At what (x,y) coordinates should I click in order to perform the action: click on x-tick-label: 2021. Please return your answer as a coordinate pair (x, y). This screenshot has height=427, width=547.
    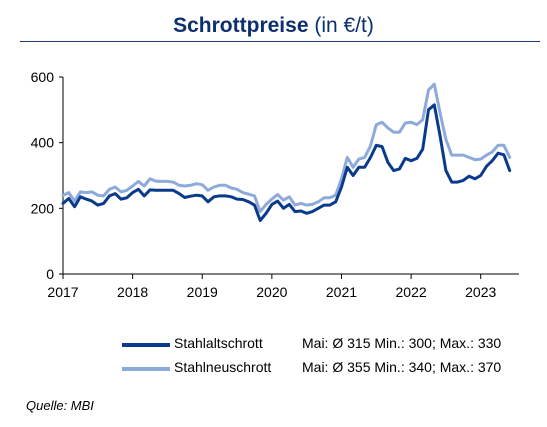
    Looking at the image, I should click on (341, 292).